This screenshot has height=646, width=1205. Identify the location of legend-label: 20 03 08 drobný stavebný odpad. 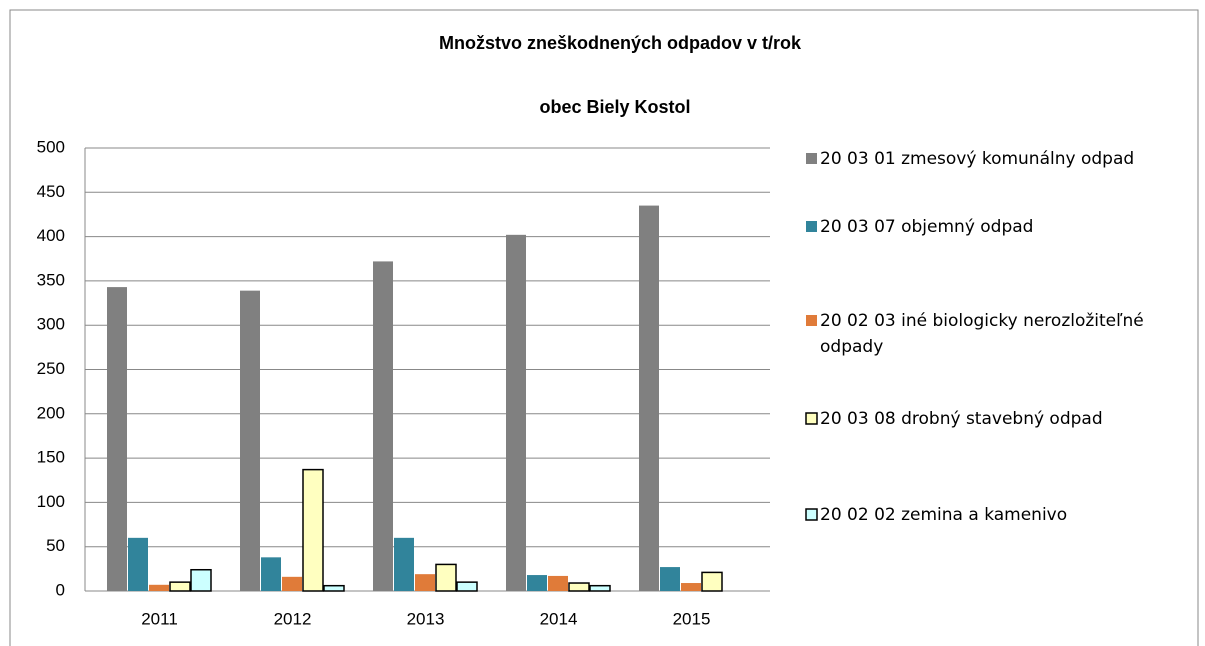
(961, 419).